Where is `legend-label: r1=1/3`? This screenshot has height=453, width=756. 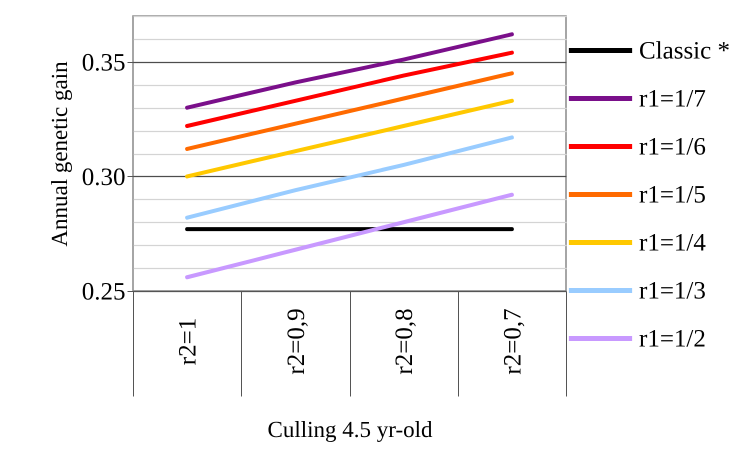
legend-label: r1=1/3 is located at coordinates (672, 291).